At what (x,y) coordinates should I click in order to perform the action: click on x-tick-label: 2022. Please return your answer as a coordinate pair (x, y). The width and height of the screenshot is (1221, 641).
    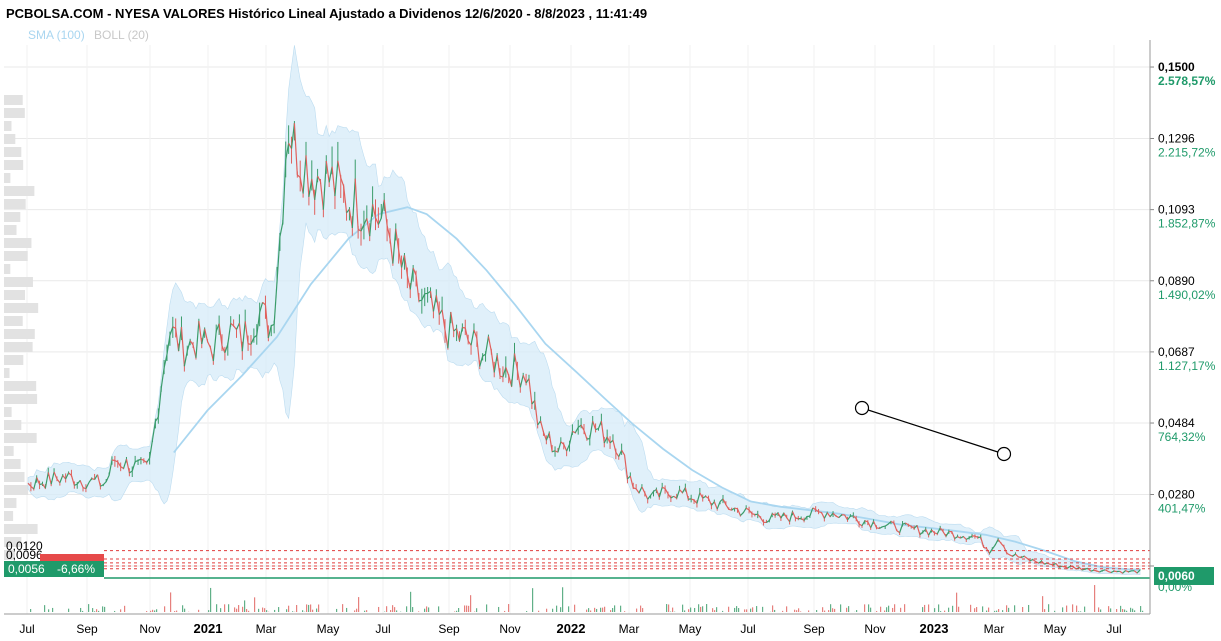
    Looking at the image, I should click on (571, 628).